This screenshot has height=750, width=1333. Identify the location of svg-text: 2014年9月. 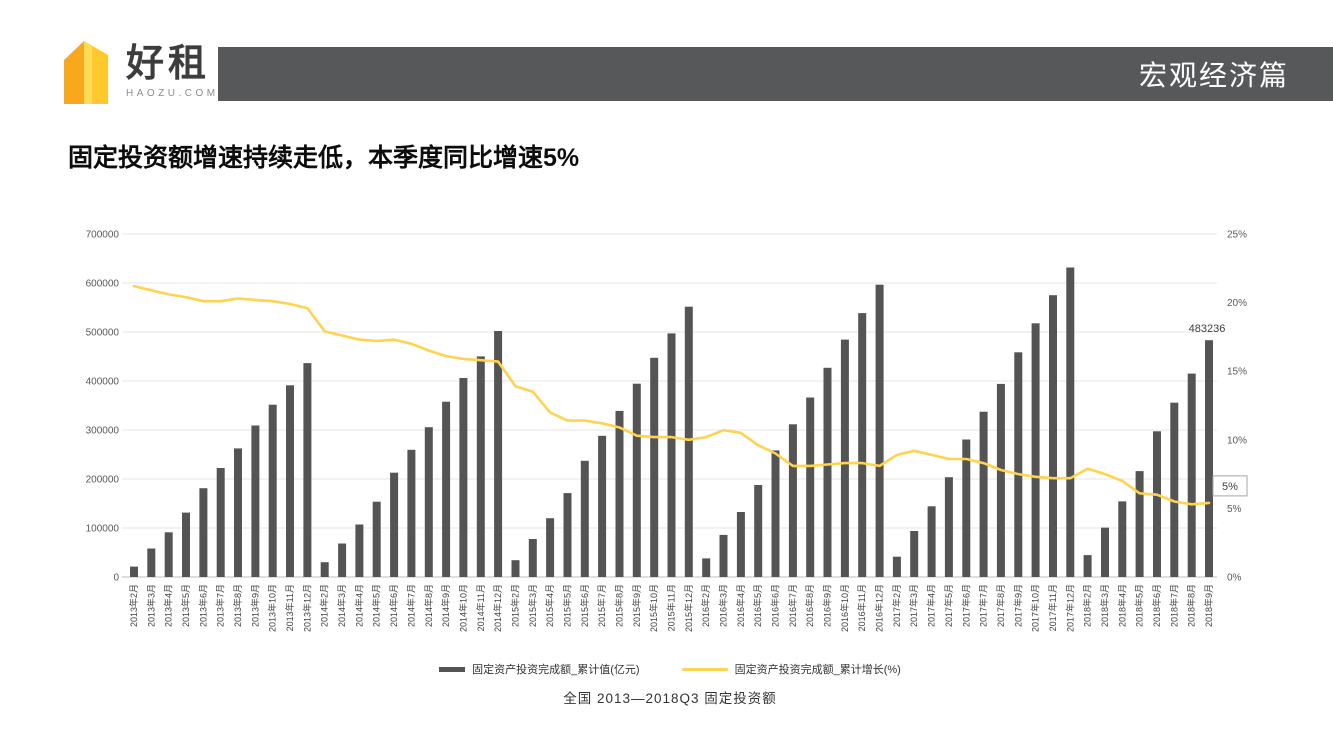
(445, 605).